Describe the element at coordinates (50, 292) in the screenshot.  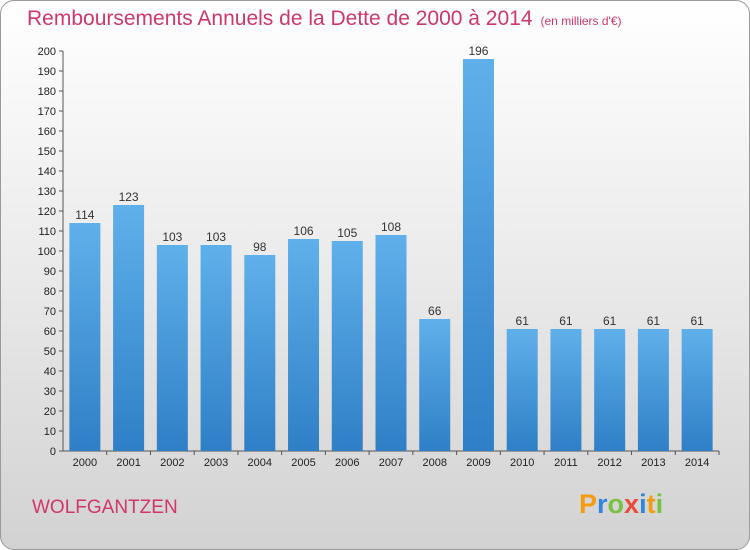
I see `y-tick-label: 80` at that location.